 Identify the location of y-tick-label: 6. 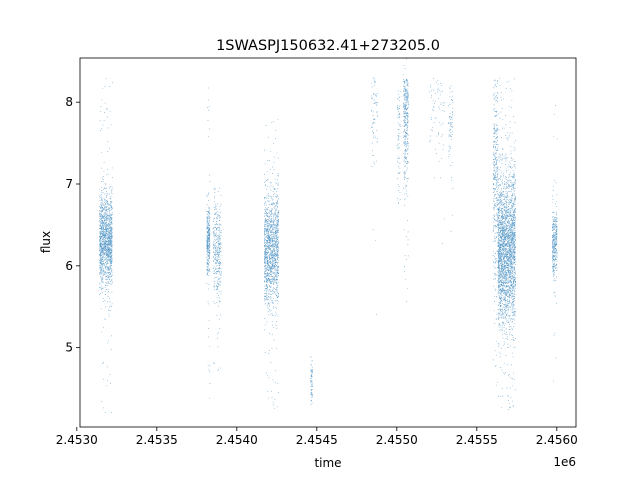
(69, 266).